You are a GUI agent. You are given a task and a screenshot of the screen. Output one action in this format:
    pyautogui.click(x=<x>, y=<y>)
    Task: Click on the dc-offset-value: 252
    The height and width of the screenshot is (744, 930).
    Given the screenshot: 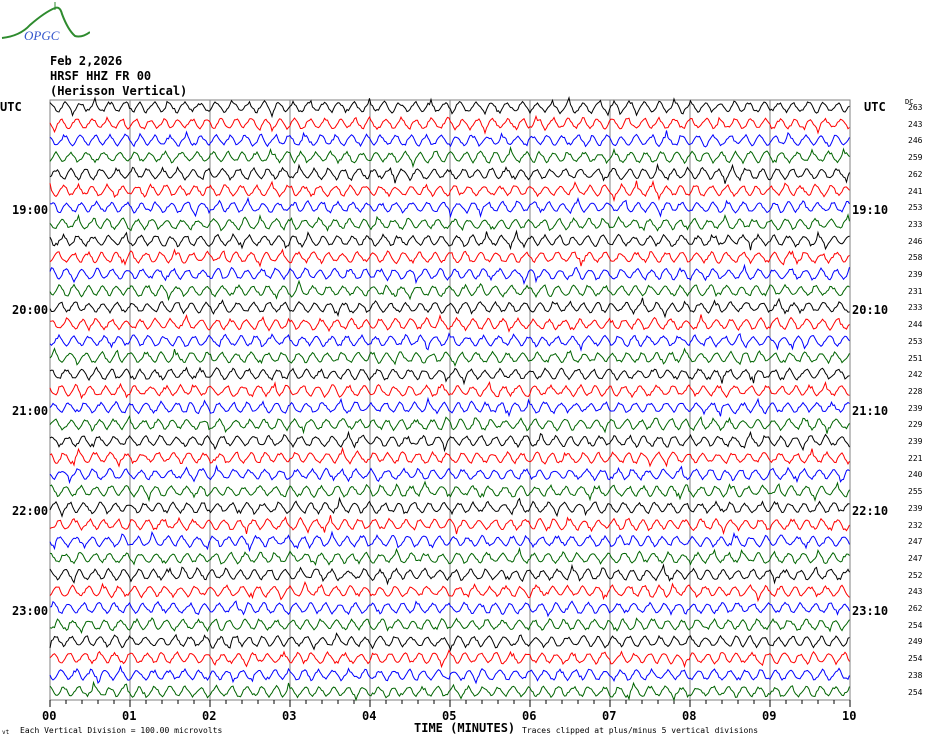 What is the action you would take?
    pyautogui.click(x=915, y=575)
    